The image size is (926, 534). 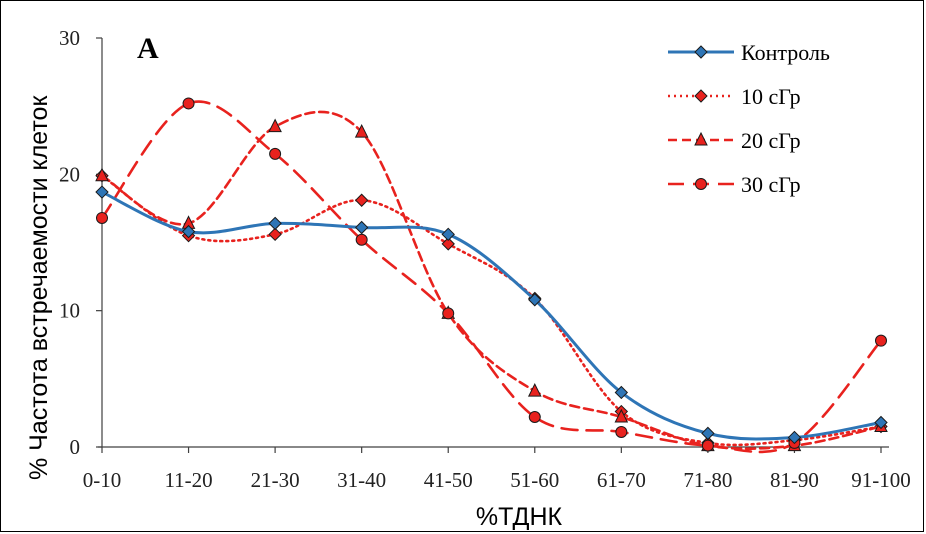 I want to click on x-tick-label: 51-60, so click(x=534, y=480).